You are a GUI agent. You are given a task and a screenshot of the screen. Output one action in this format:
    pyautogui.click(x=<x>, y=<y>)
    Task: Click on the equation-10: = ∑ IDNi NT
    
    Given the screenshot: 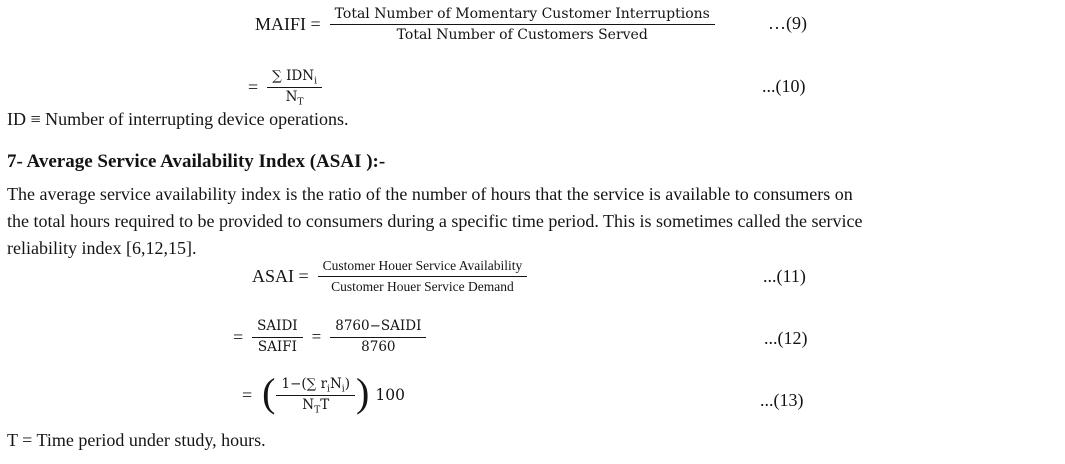 What is the action you would take?
    pyautogui.click(x=285, y=87)
    